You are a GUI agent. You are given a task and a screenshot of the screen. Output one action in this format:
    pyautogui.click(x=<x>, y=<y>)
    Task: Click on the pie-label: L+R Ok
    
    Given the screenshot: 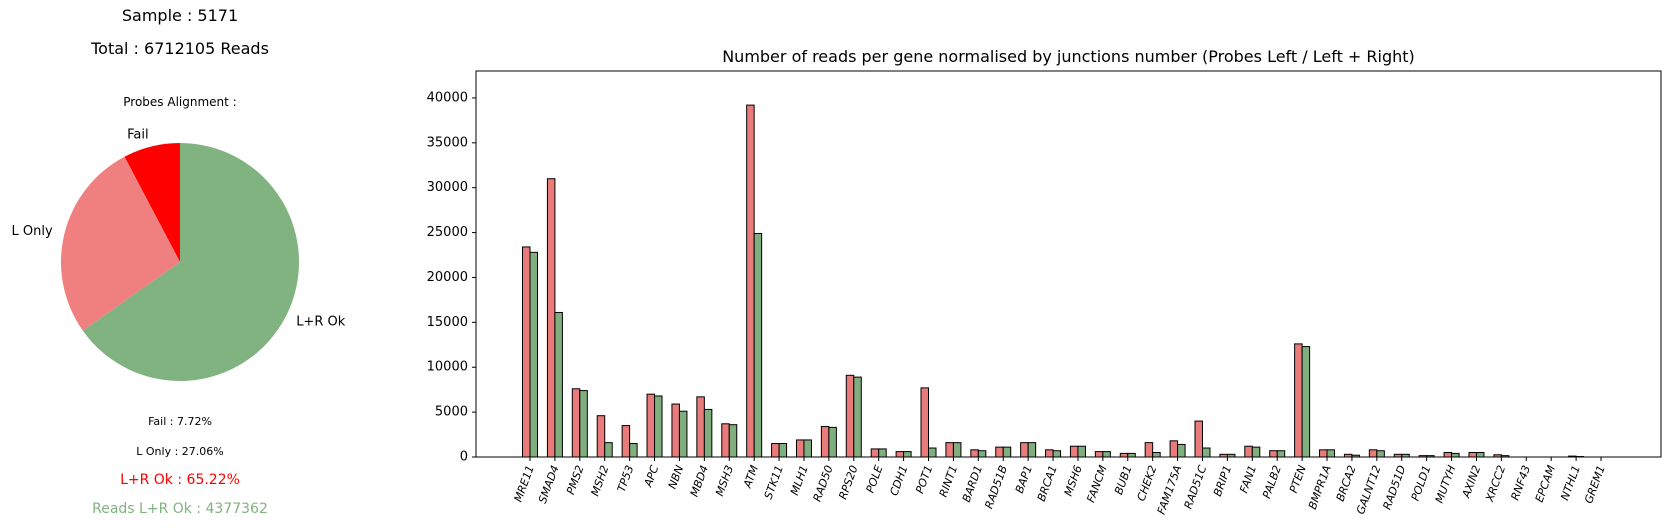 What is the action you would take?
    pyautogui.click(x=321, y=322)
    